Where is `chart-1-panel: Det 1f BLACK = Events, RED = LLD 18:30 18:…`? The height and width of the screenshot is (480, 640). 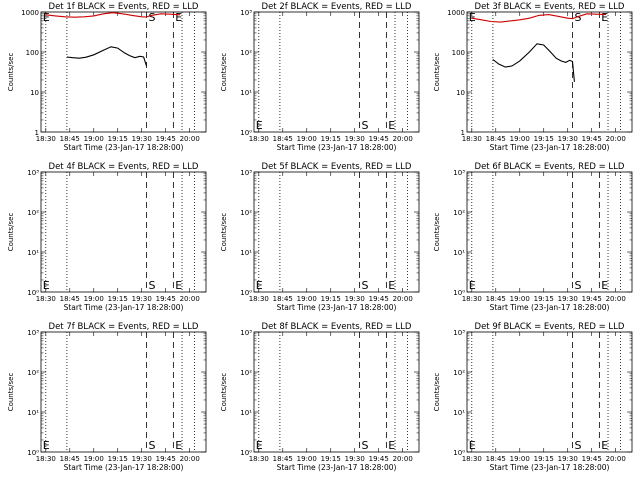
chart-1-panel: Det 1f BLACK = Events, RED = LLD 18:30 18:… is located at coordinates (107, 77).